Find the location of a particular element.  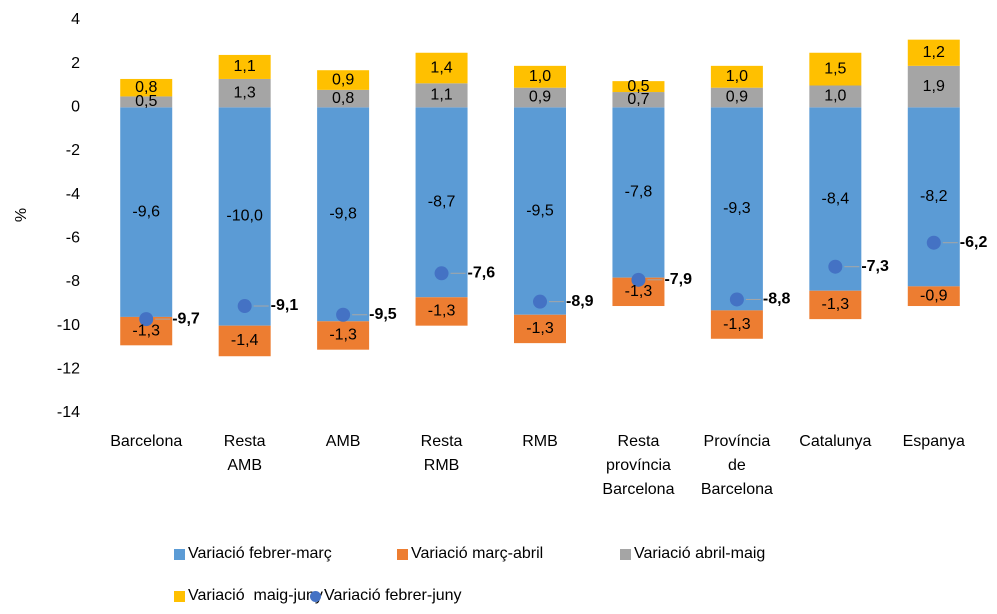

x-tick-label: Catalunya is located at coordinates (835, 441).